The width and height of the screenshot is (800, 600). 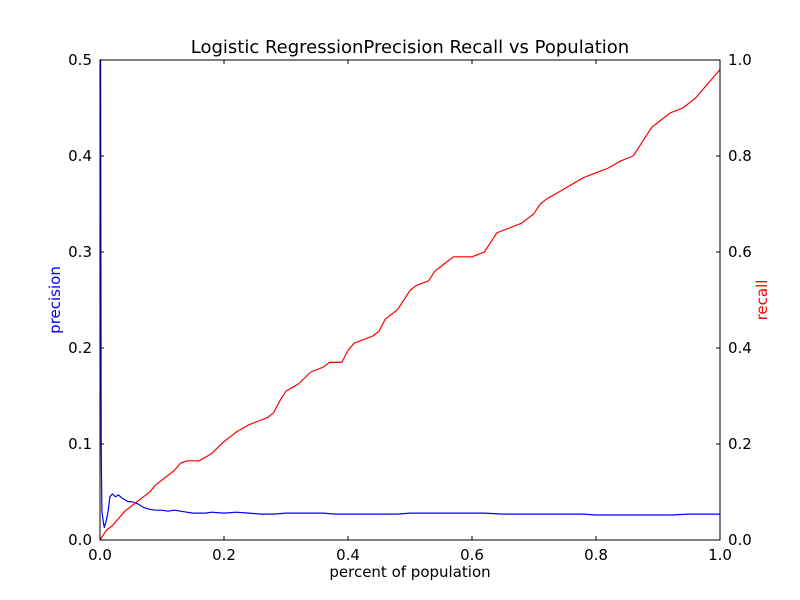 I want to click on y-right-tick-label: 0.4, so click(x=740, y=348).